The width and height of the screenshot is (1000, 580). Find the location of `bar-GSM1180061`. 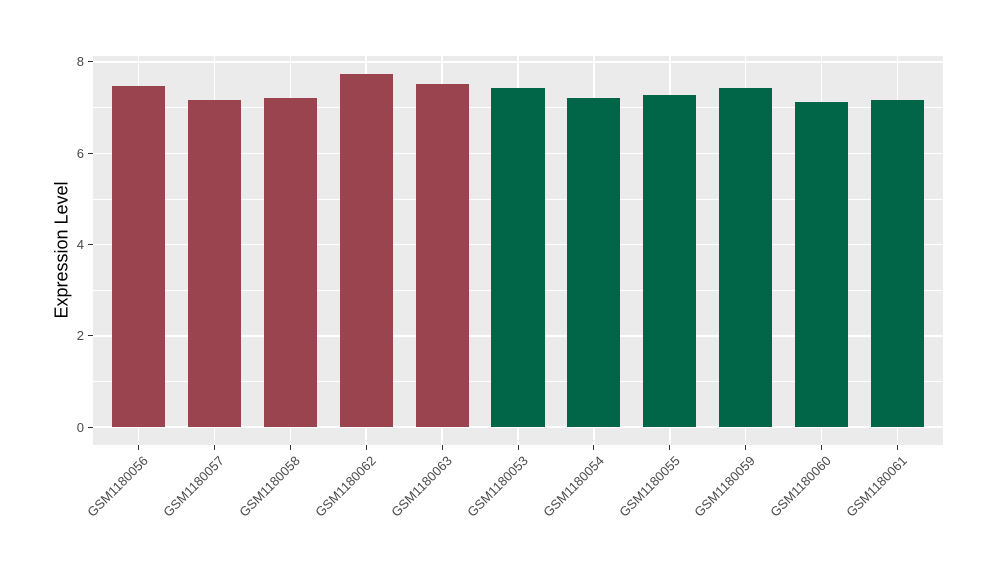

bar-GSM1180061 is located at coordinates (897, 263).